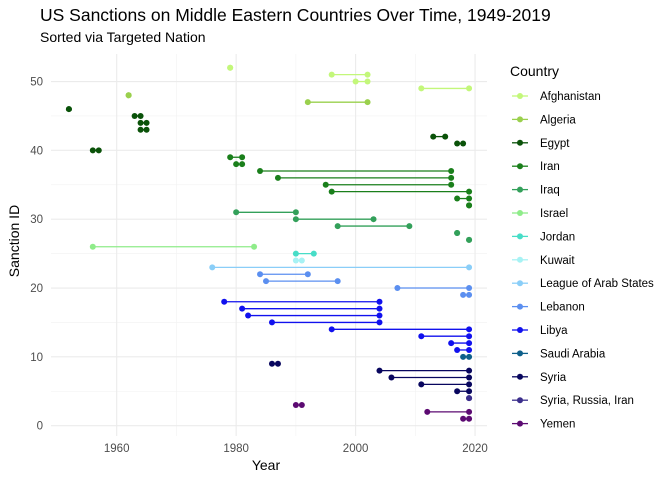  Describe the element at coordinates (475, 449) in the screenshot. I see `x-tick-label: 2020` at that location.